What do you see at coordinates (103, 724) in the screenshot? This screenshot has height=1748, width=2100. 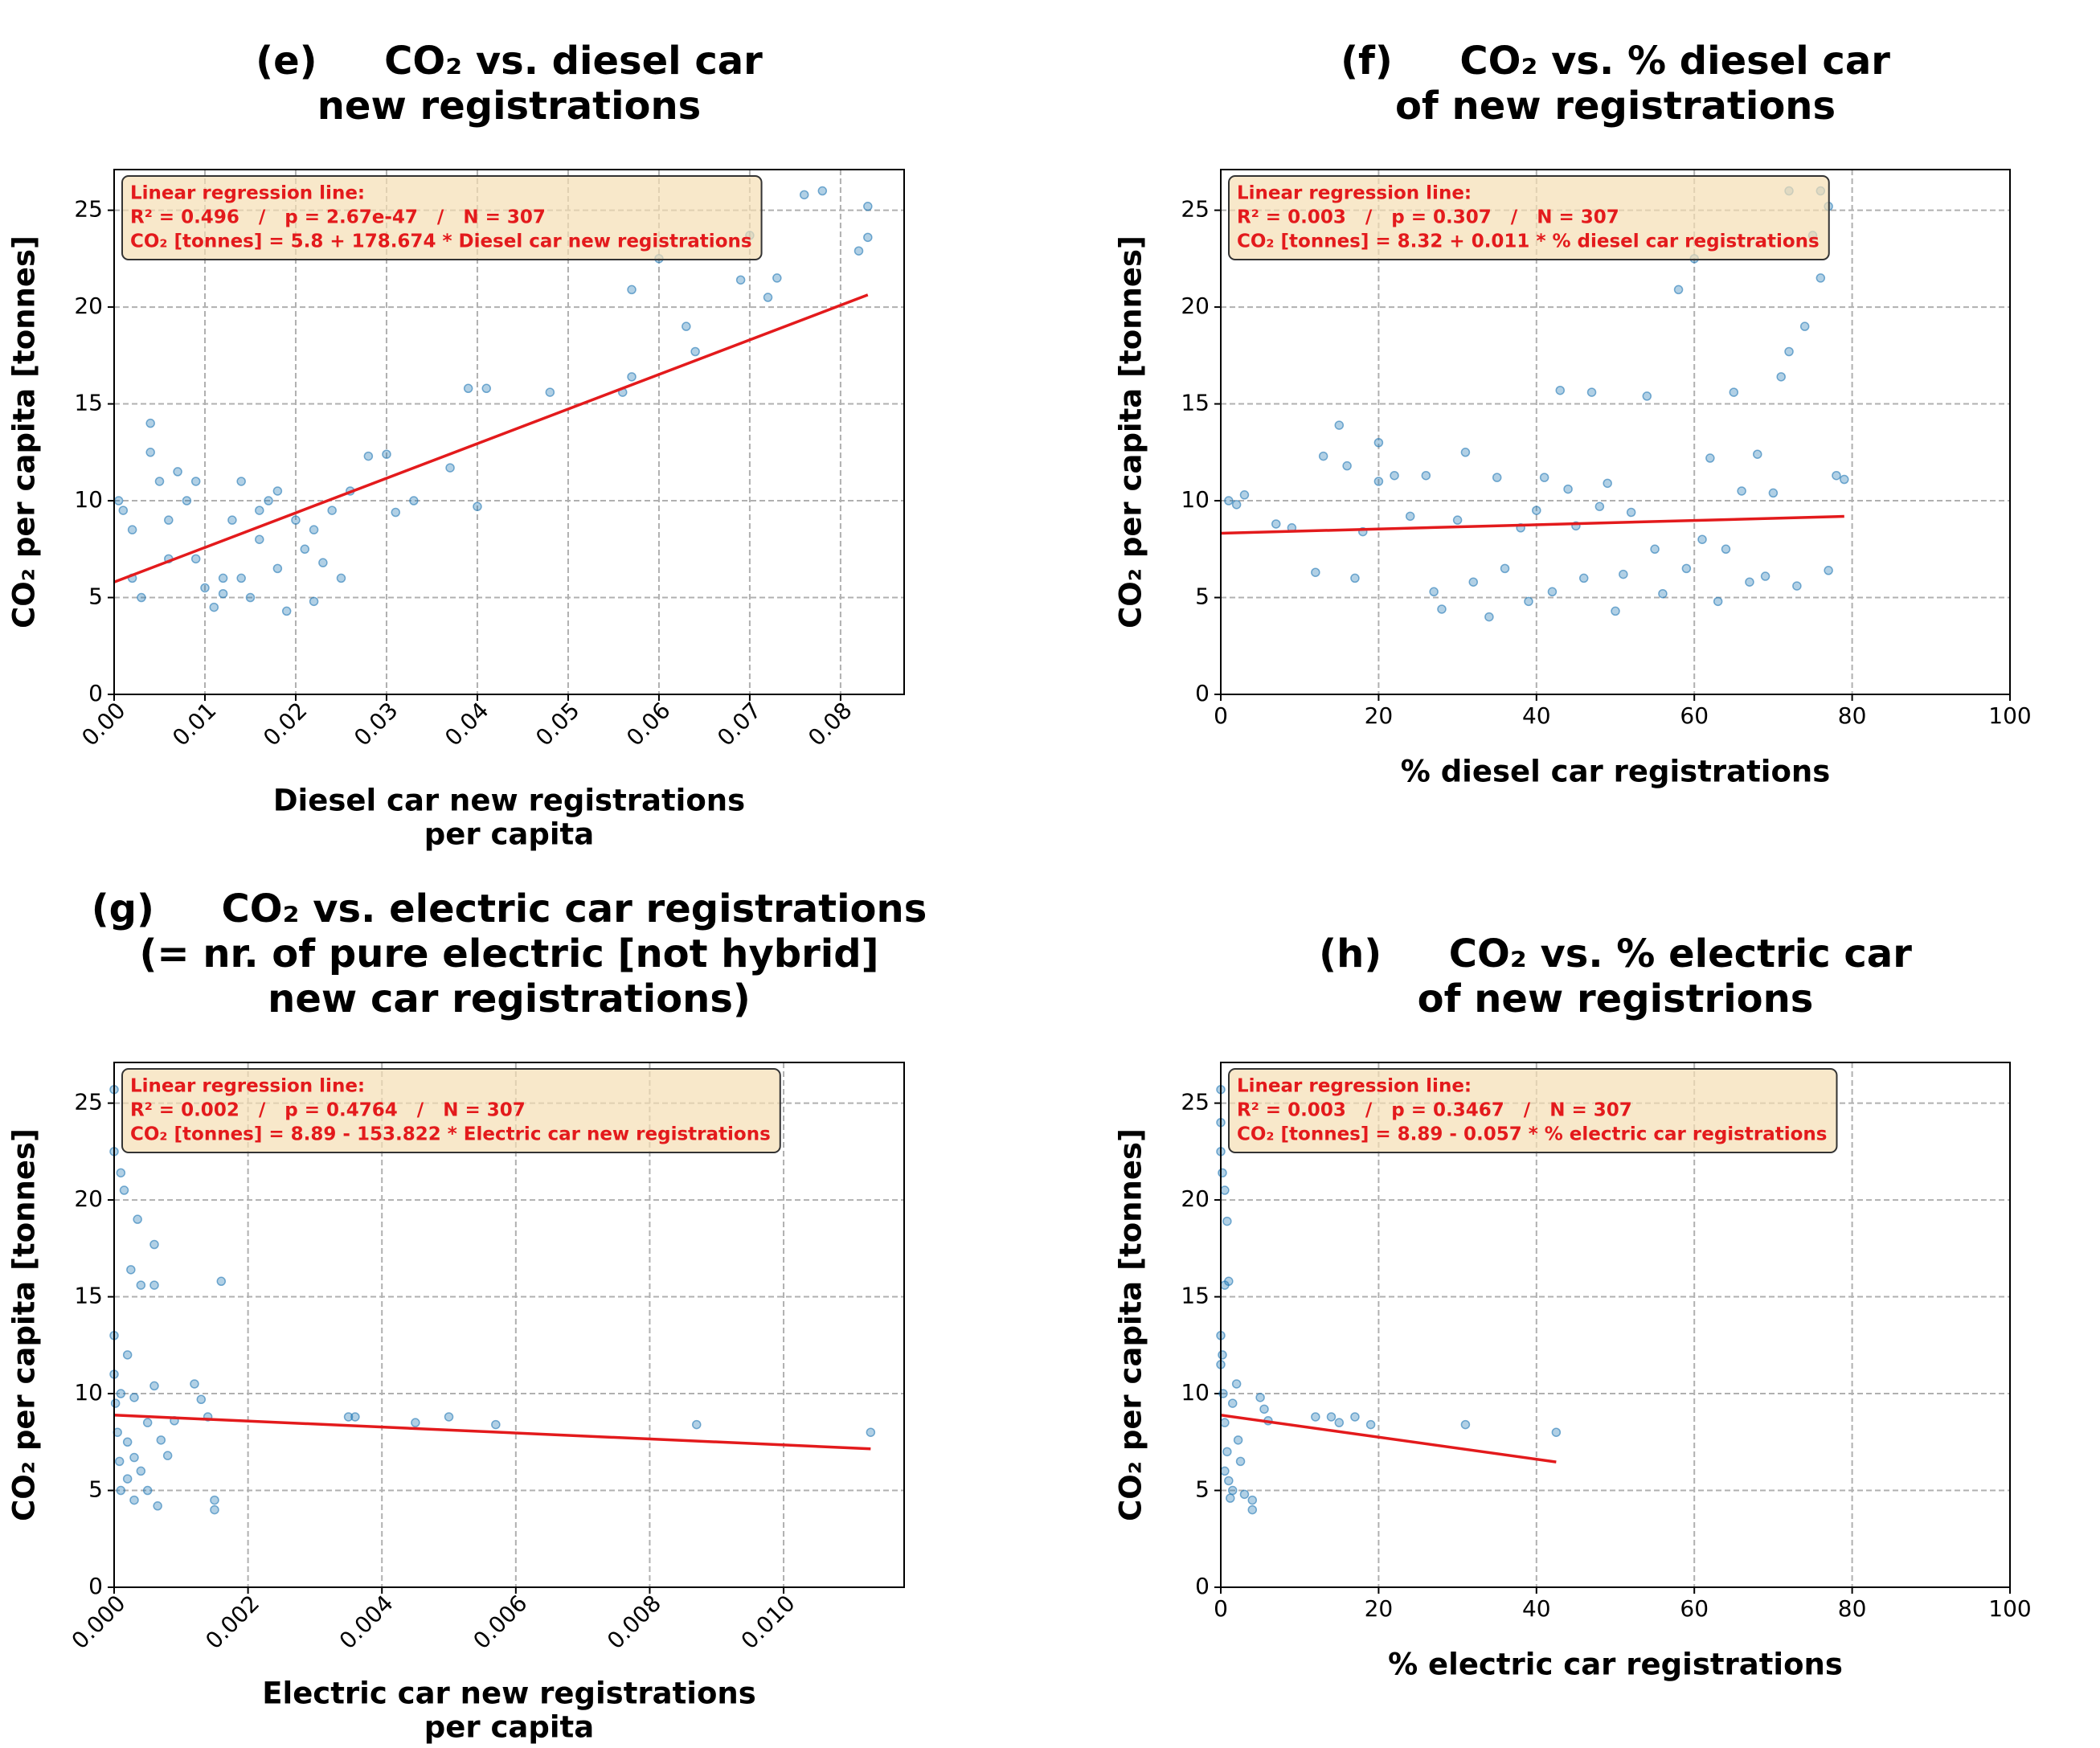 I see `x-tick-label: 0.00` at bounding box center [103, 724].